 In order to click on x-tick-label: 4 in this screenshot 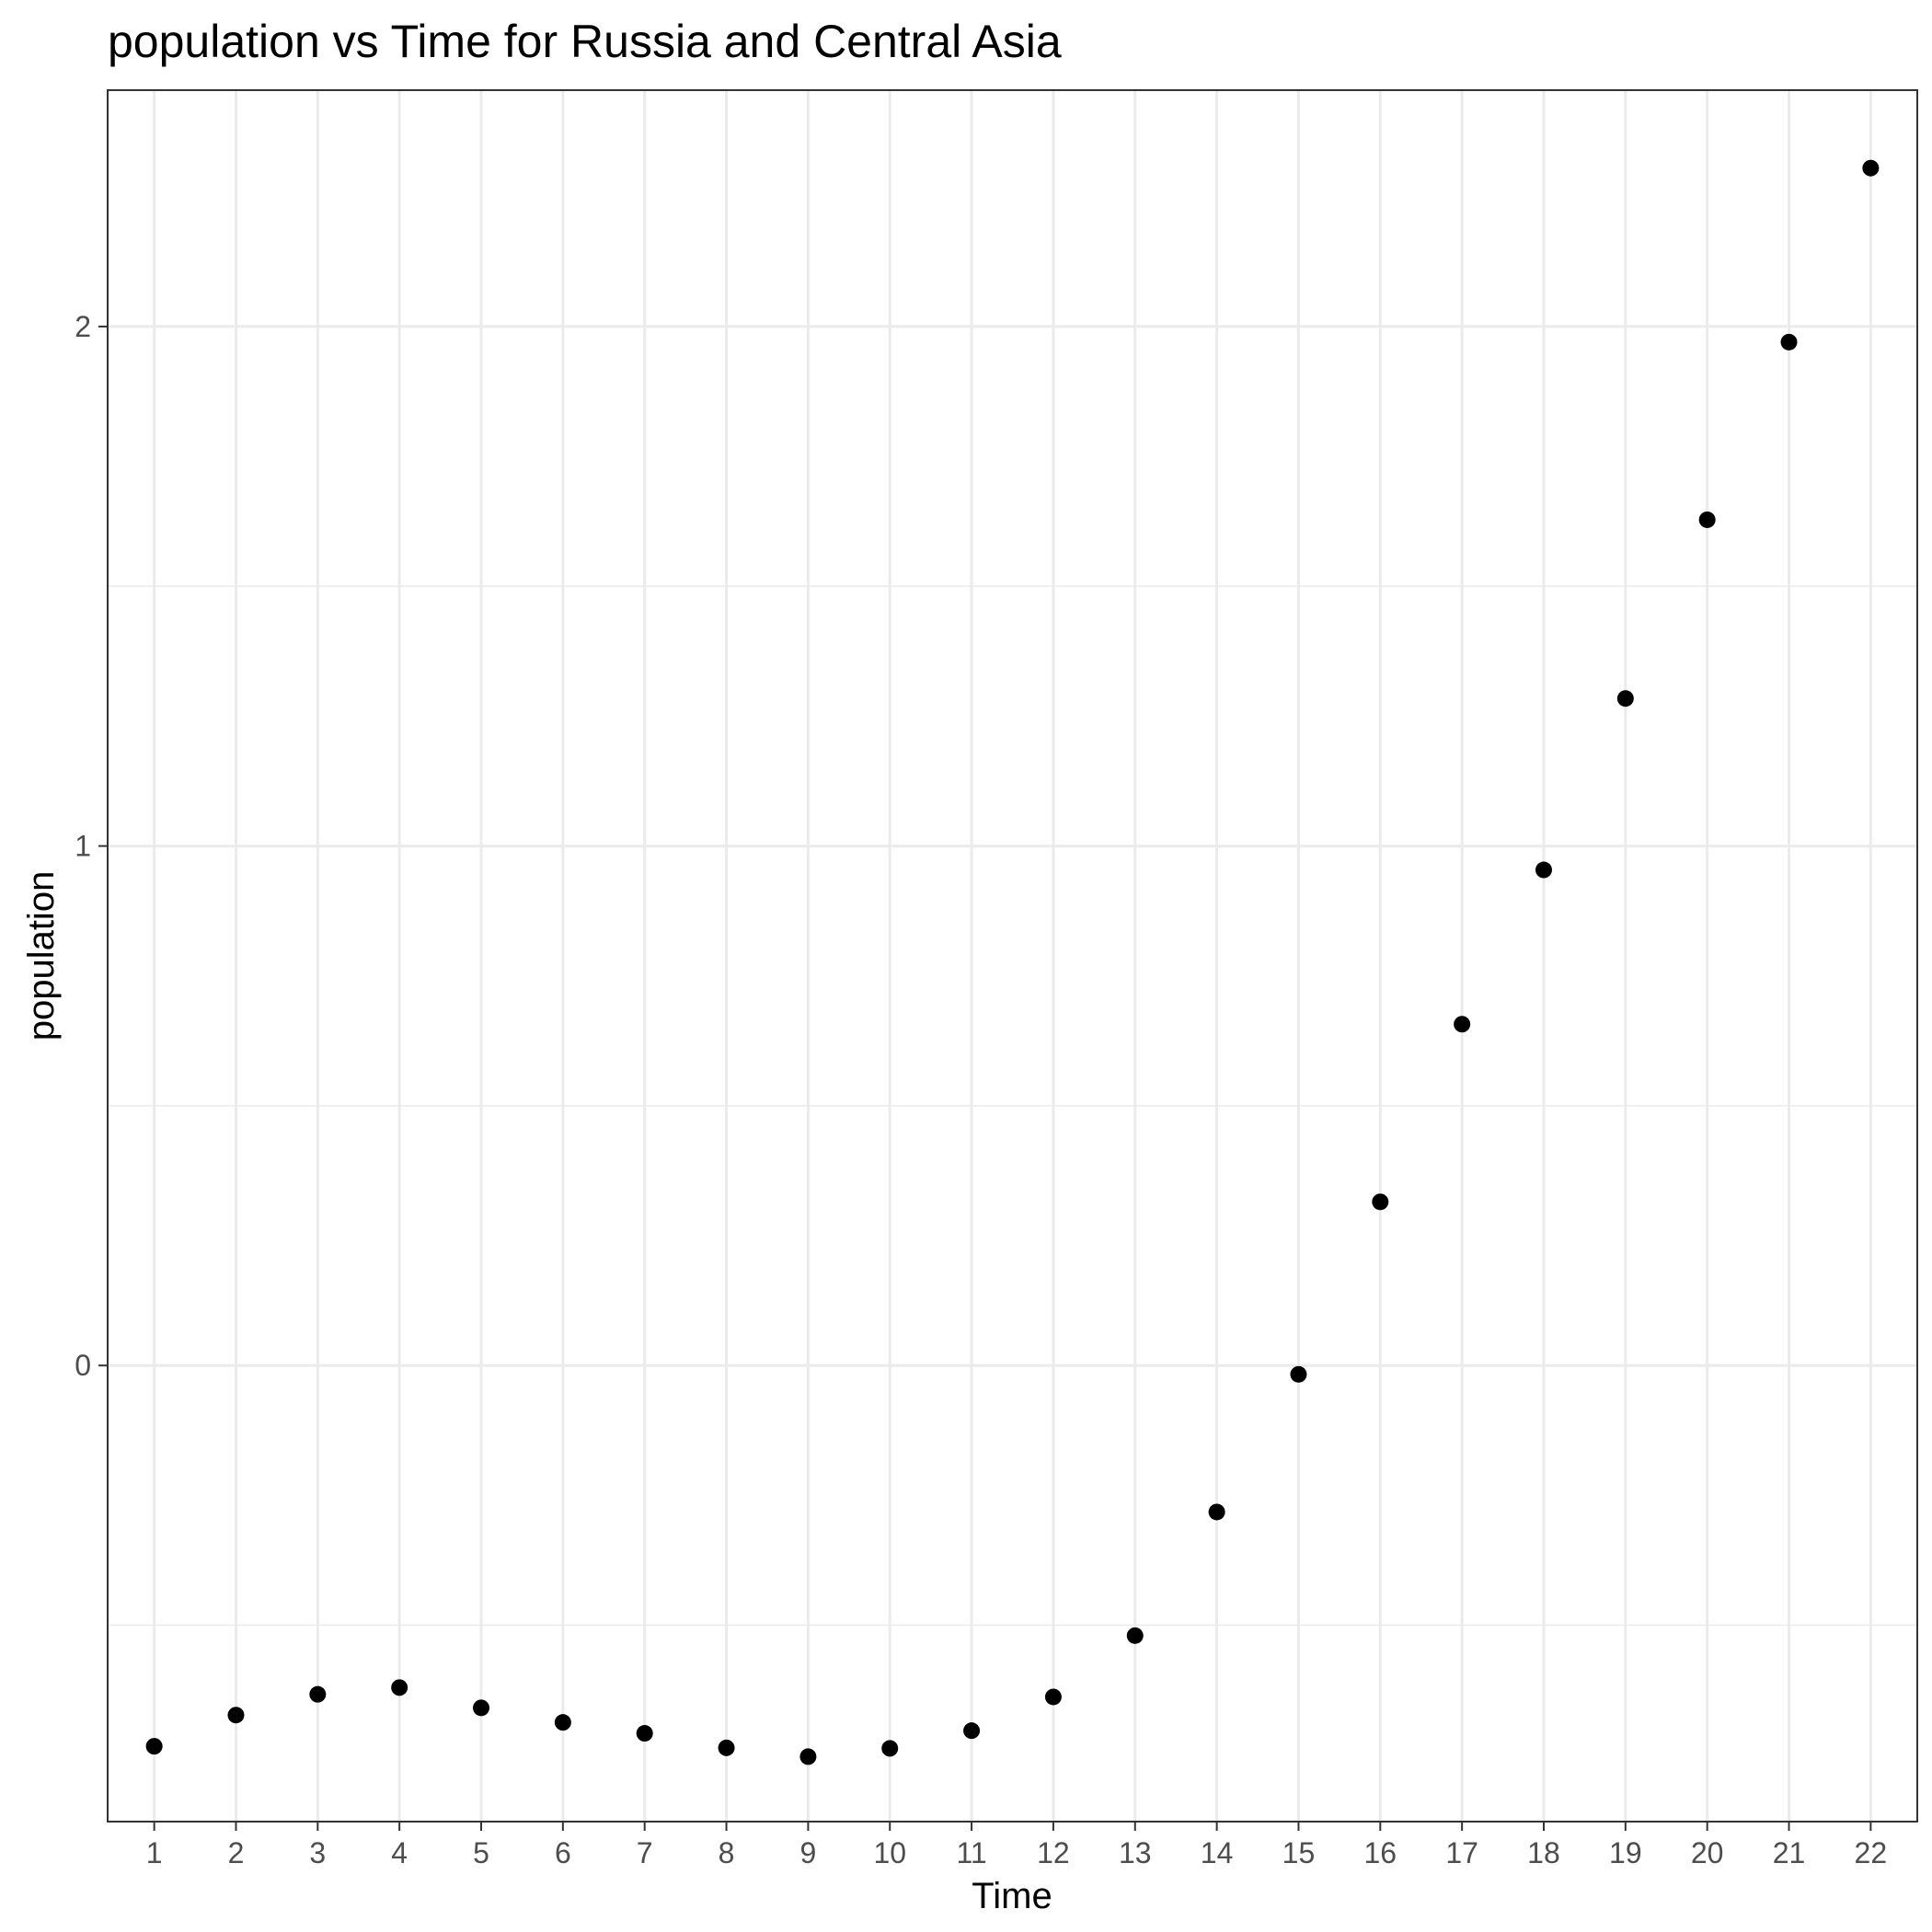, I will do `click(399, 1852)`.